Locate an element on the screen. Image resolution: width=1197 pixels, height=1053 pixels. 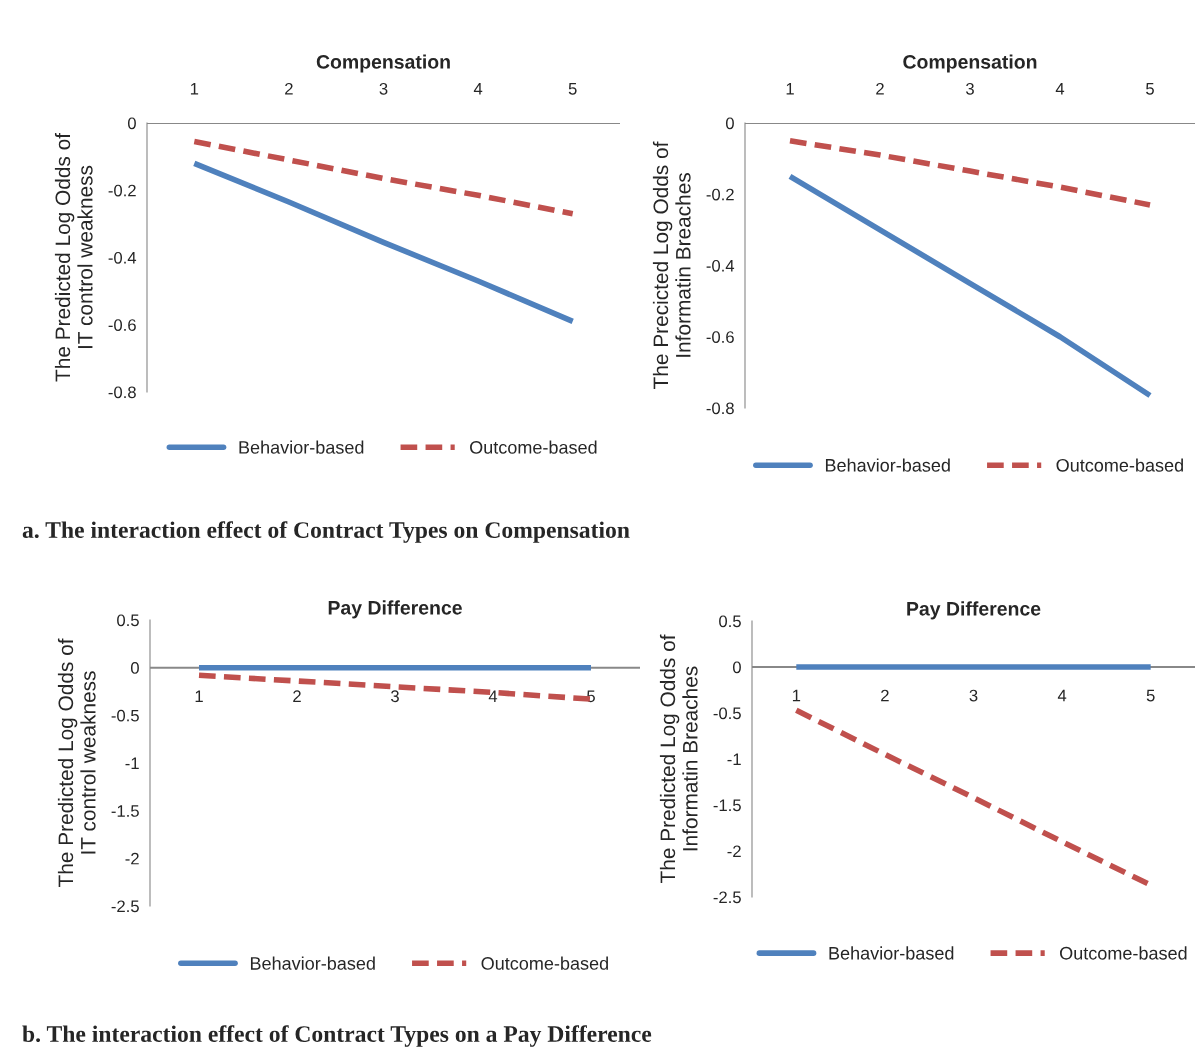
y-axis-title: The Predicted Log Odds of Informatin Breaches is located at coordinates (678, 759).